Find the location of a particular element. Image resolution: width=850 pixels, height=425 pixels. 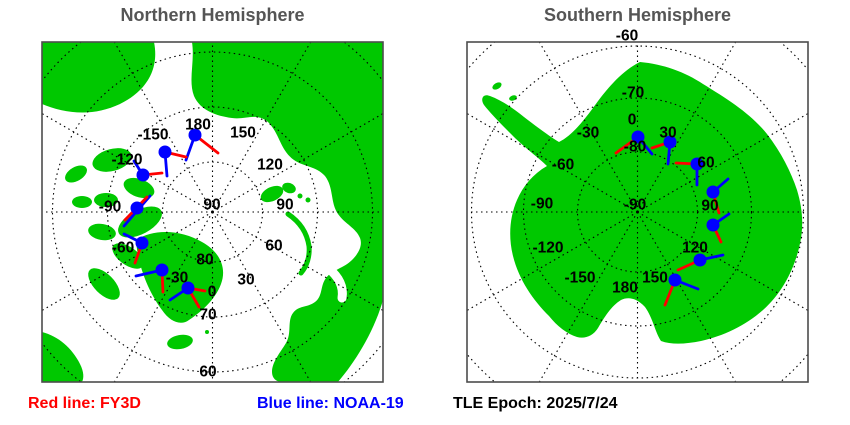

latitude-circle is located at coordinates (637, 212).